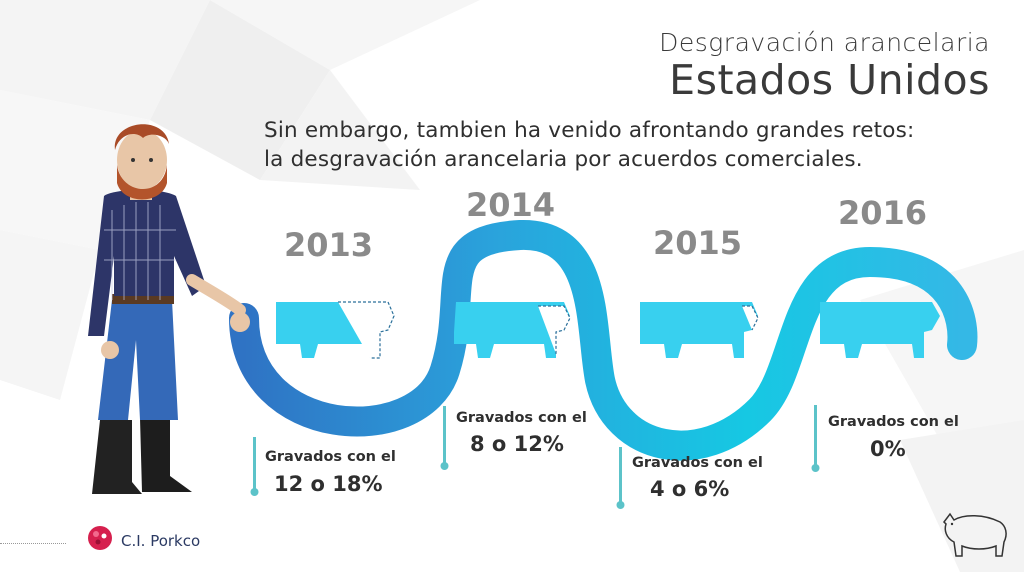  Describe the element at coordinates (100, 538) in the screenshot. I see `porkco-logo-icon` at that location.